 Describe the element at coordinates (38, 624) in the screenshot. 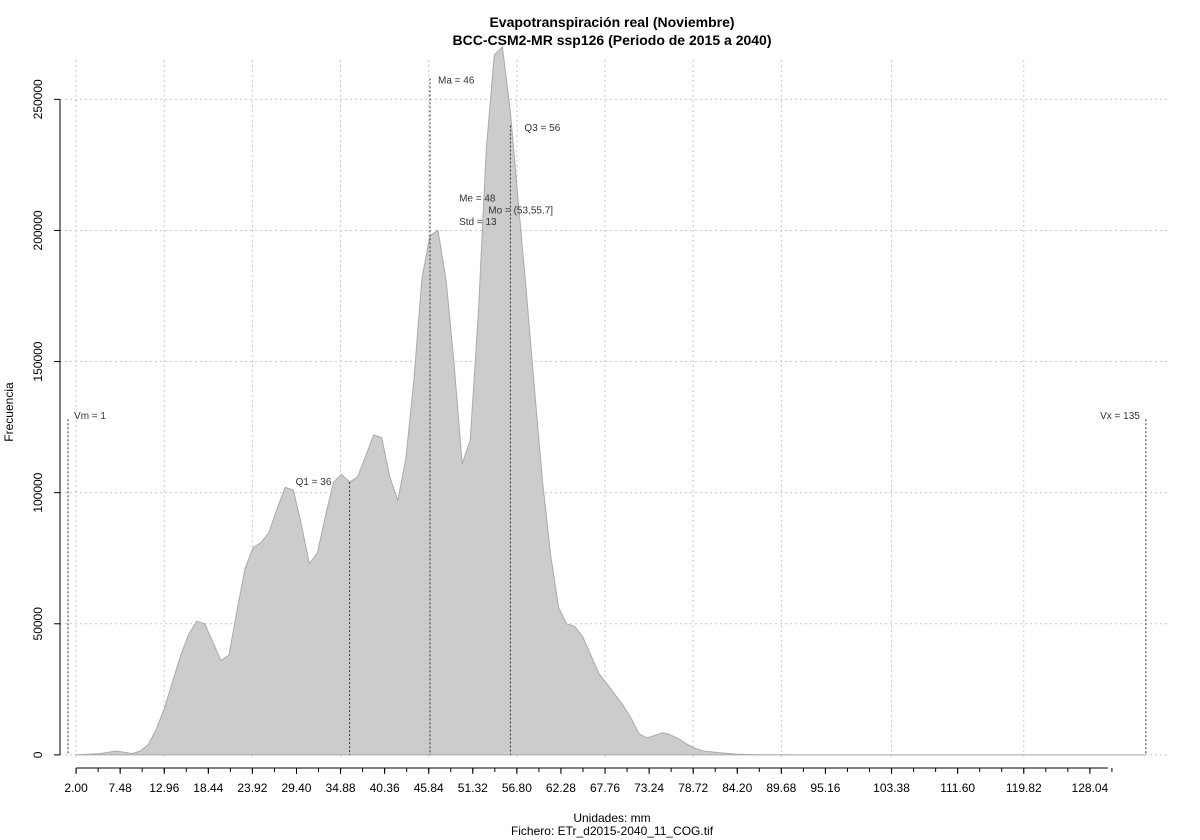

I see `y-tick-label: 50000` at that location.